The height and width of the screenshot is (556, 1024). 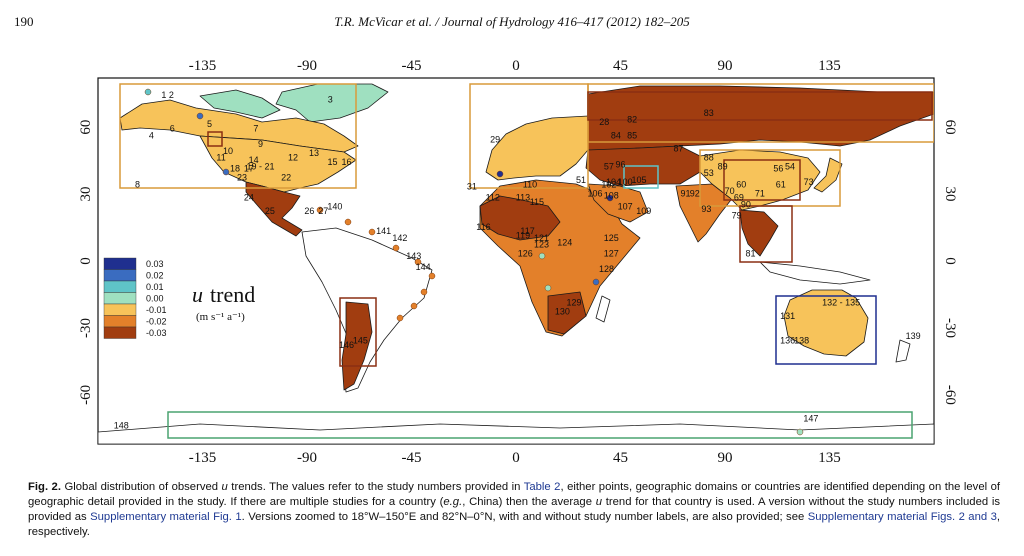 I want to click on study-number-label: 70, so click(x=730, y=191).